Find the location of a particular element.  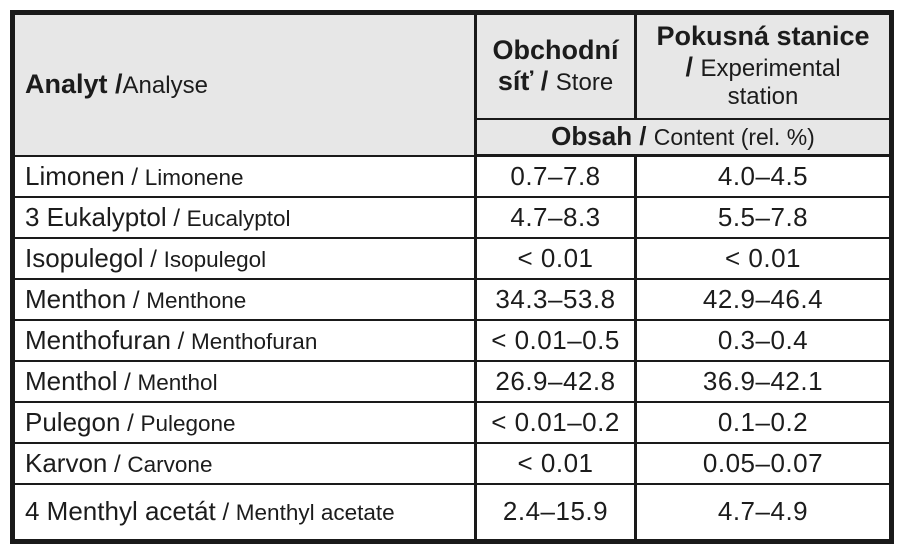

analyte-name: Isopulegol / Isopulegol is located at coordinates (244, 258).